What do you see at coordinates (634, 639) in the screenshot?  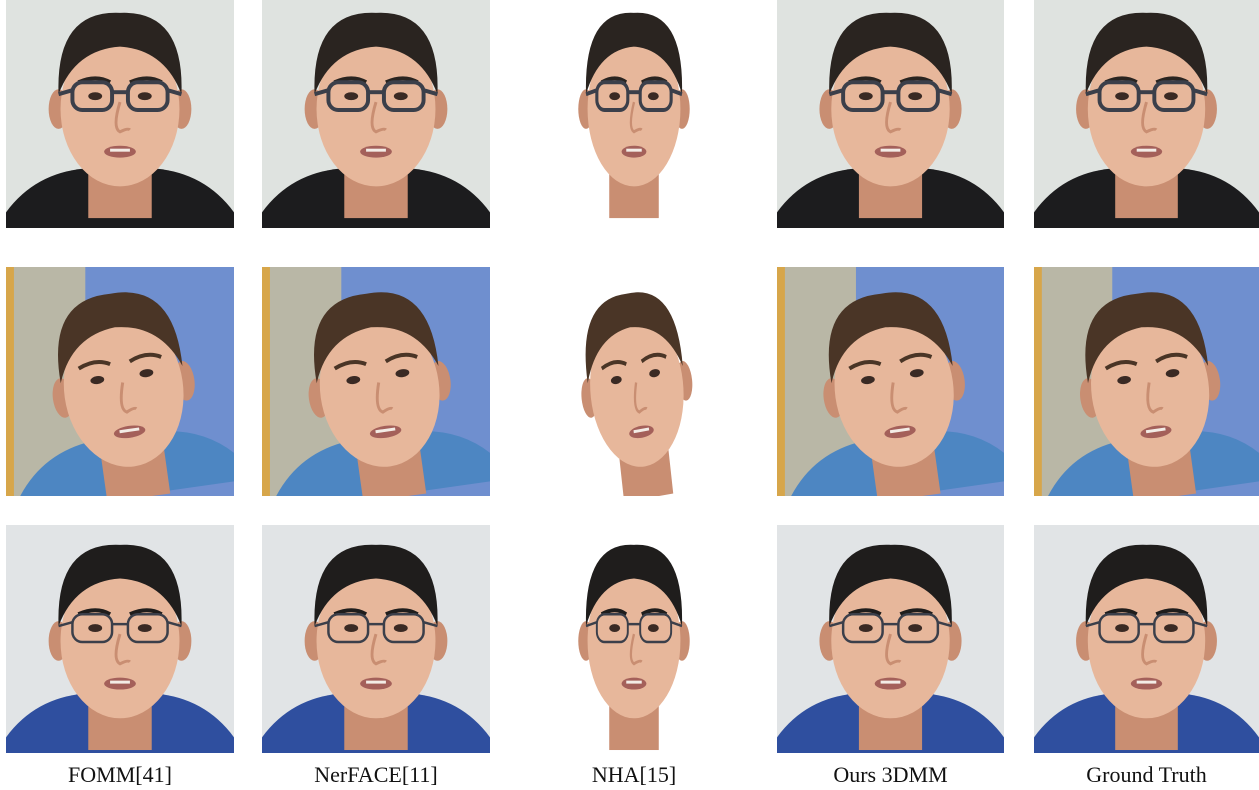 I see `face-image-row3-nha` at bounding box center [634, 639].